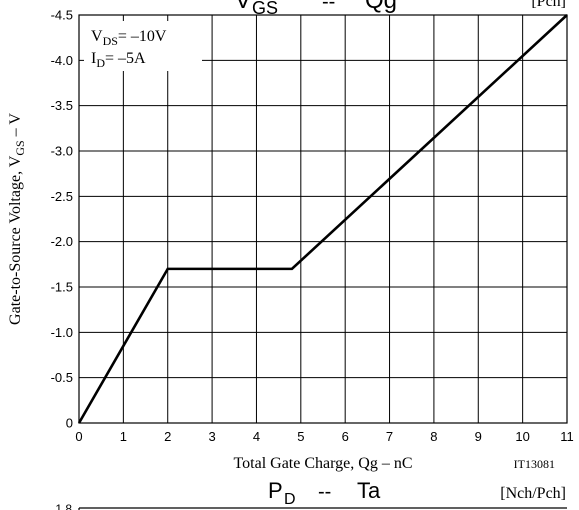 This screenshot has width=579, height=510. What do you see at coordinates (324, 436) in the screenshot?
I see `x-tick-labels: 0 1 2 3 4 5 6 7 8 9 10 11` at bounding box center [324, 436].